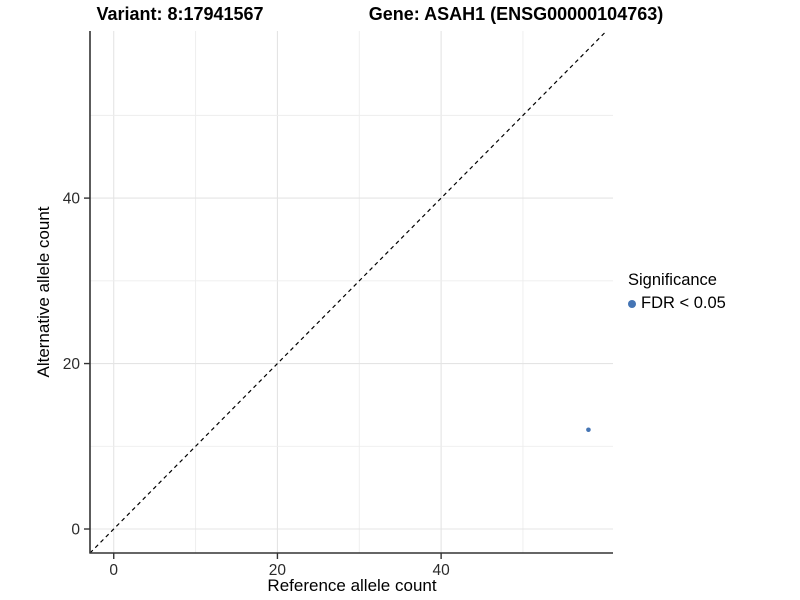 Image resolution: width=800 pixels, height=600 pixels. Describe the element at coordinates (278, 570) in the screenshot. I see `x-tick-label: 20` at that location.